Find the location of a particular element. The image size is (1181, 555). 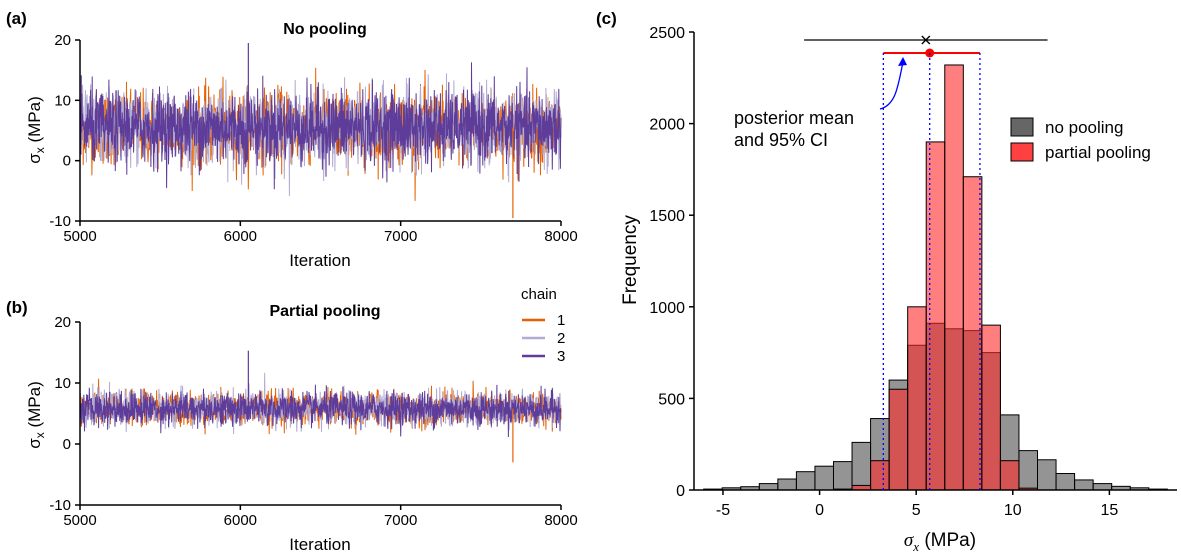

annotation-line-1: posterior mean is located at coordinates (794, 118).